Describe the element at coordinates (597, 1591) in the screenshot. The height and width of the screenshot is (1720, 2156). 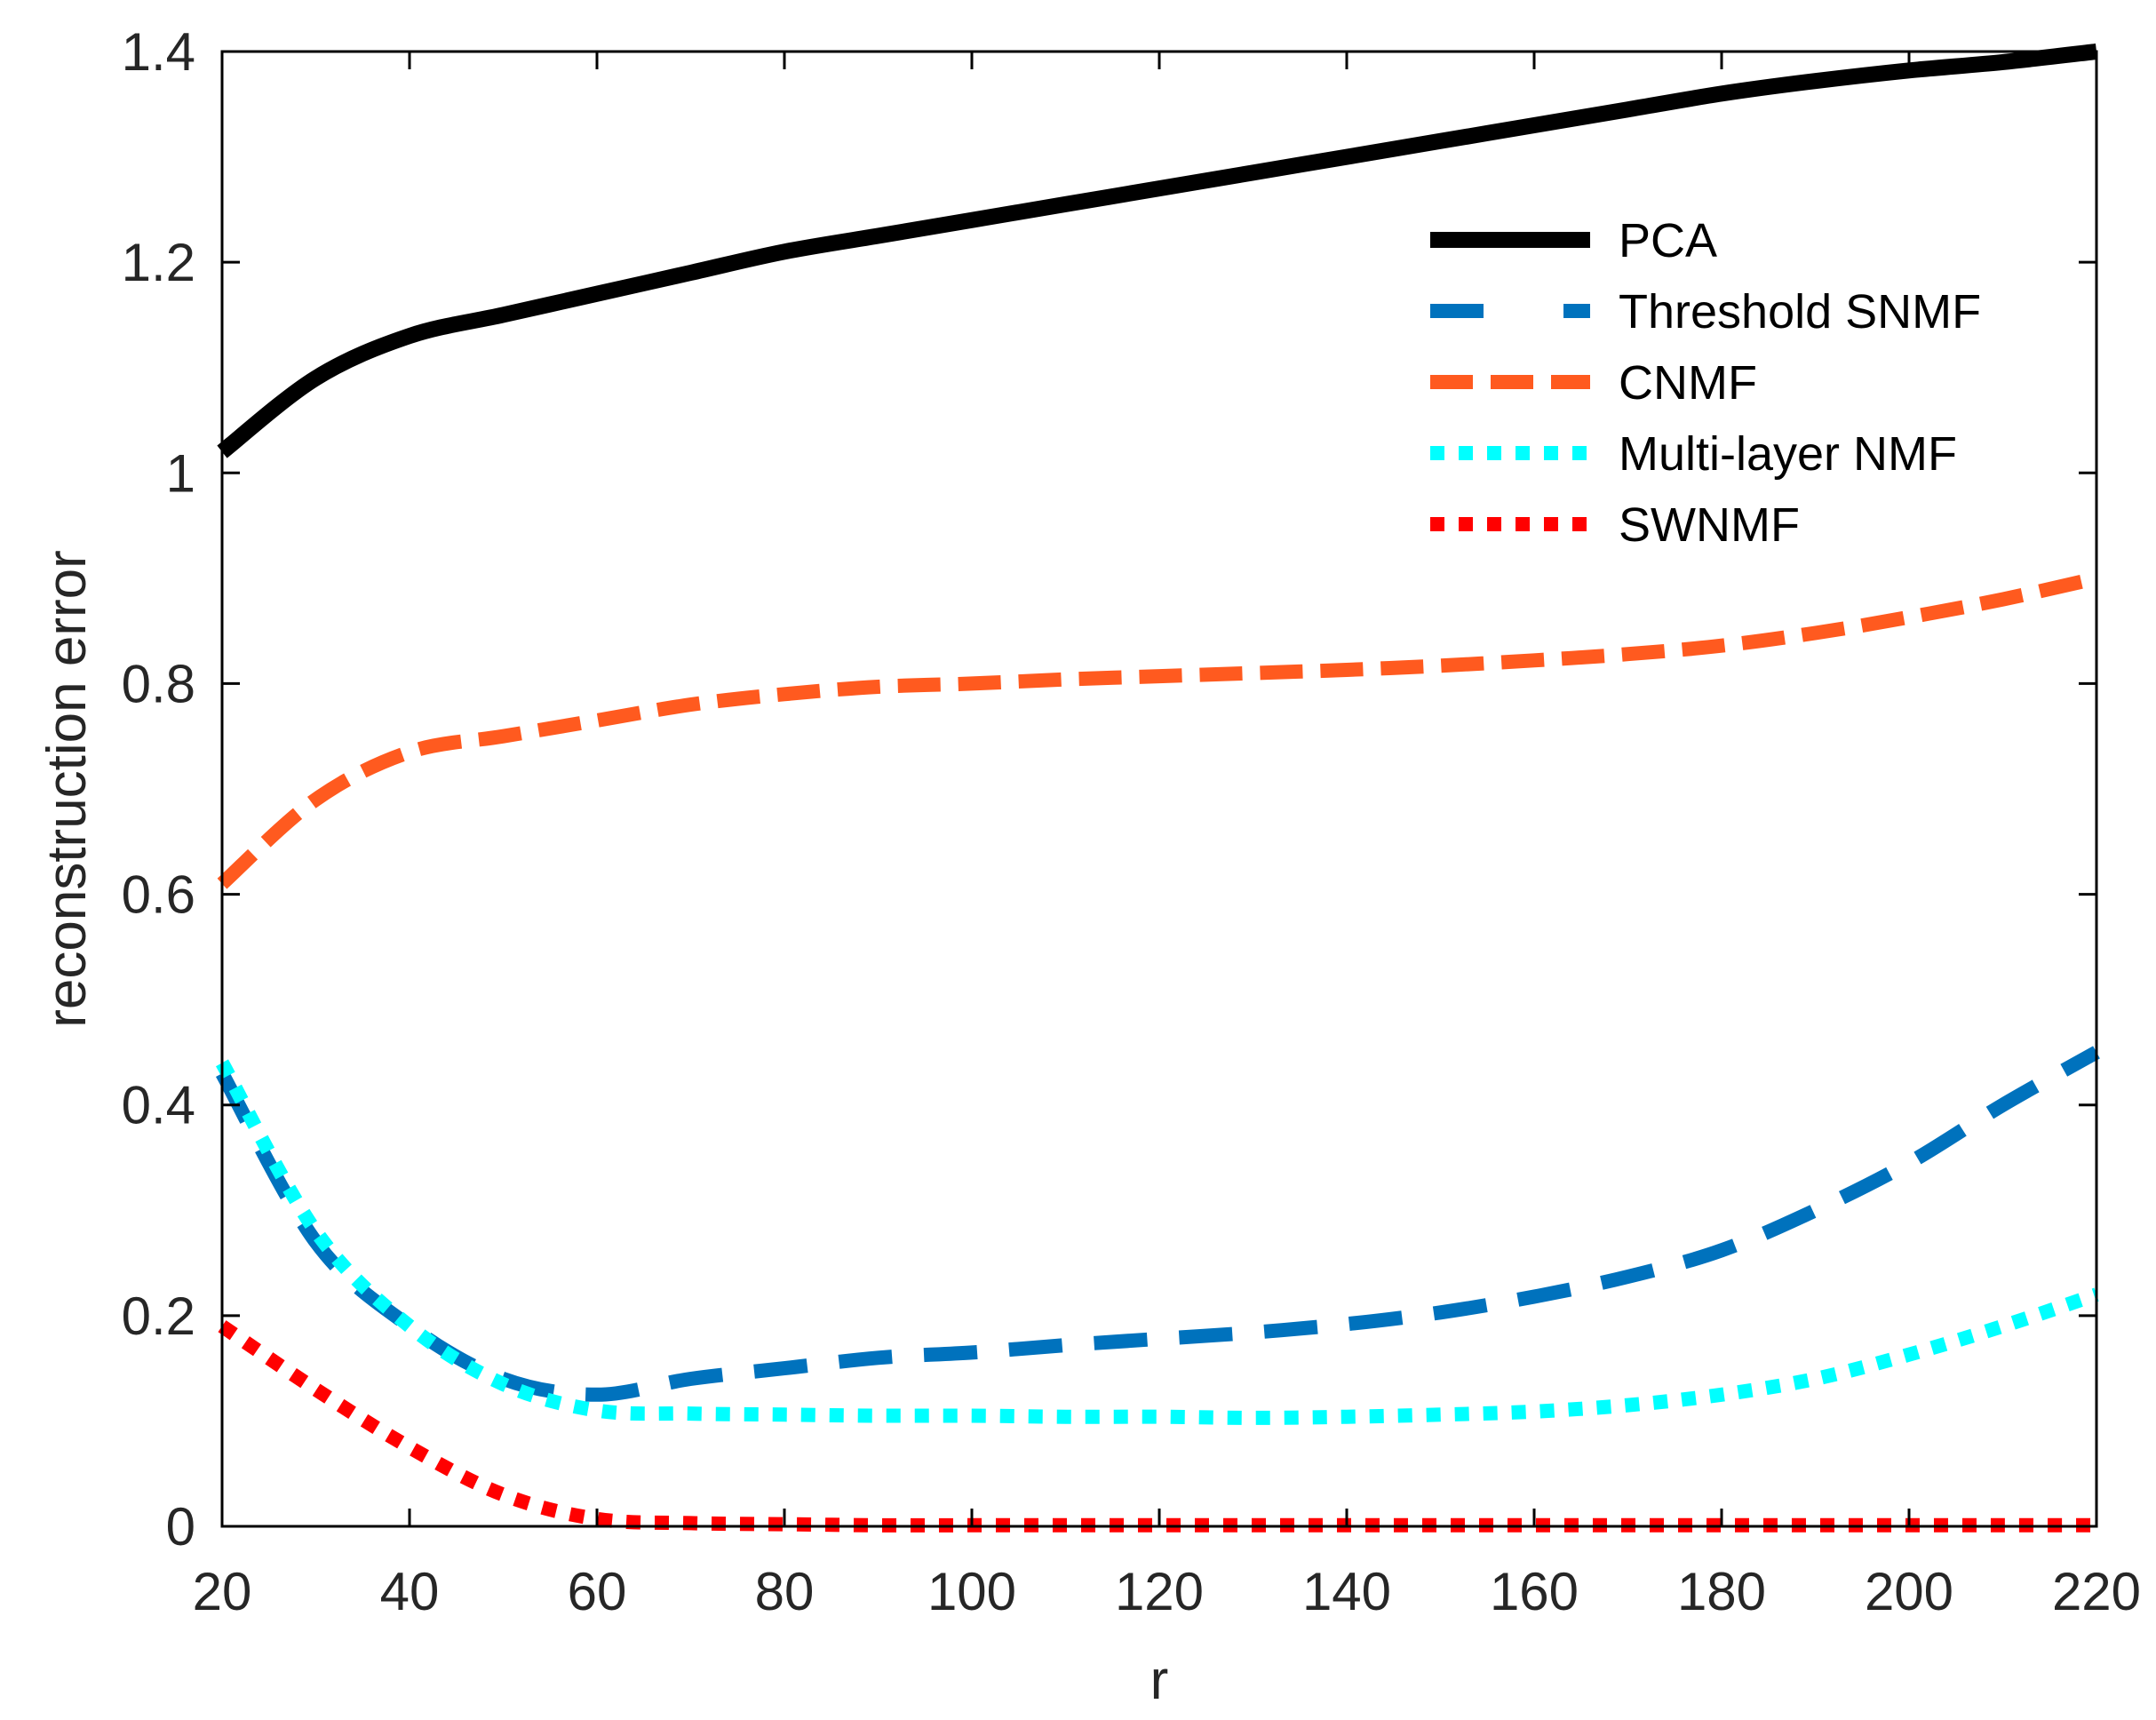
I see `x-tick-label: 60` at that location.